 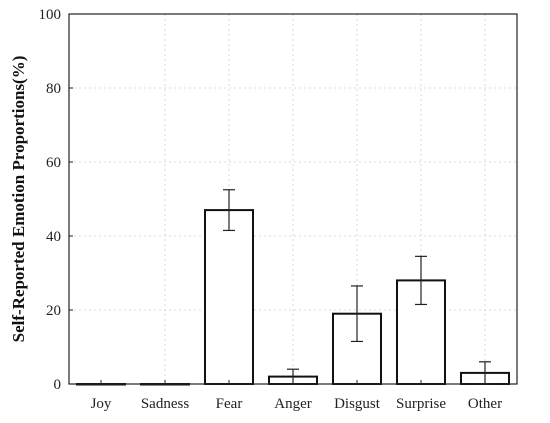 I want to click on error-bar-disgust, so click(x=357, y=314).